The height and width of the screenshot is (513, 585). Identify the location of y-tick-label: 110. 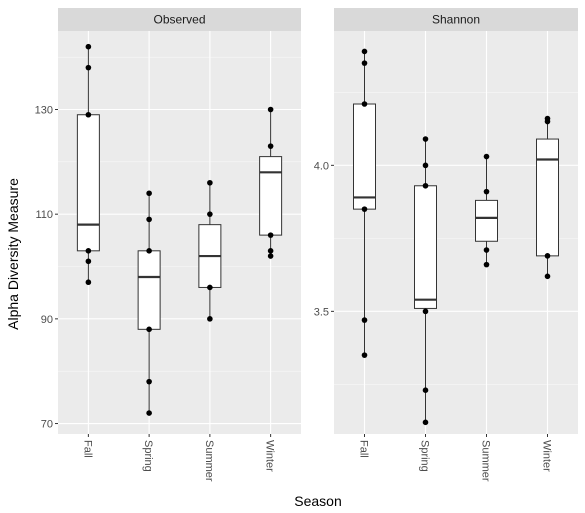
(44, 215).